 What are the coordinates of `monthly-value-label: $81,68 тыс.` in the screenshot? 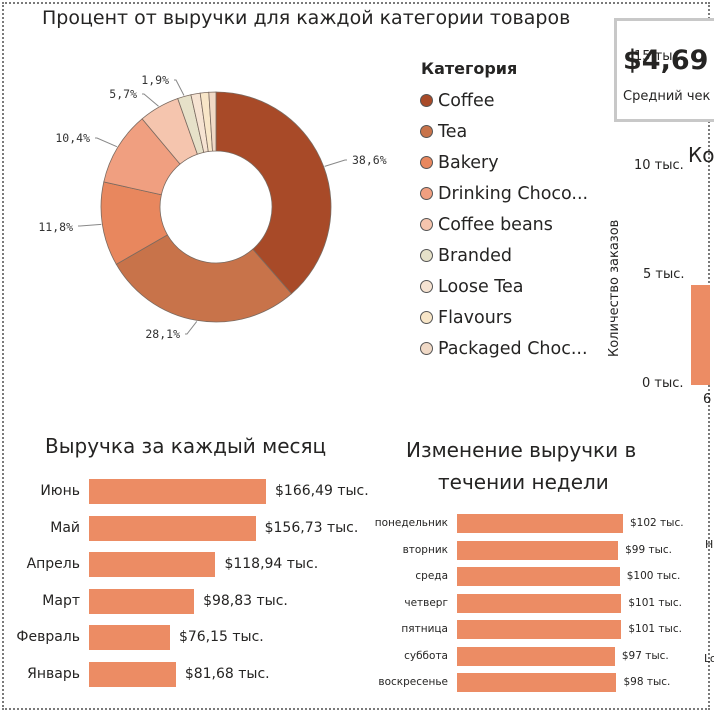 It's located at (227, 674).